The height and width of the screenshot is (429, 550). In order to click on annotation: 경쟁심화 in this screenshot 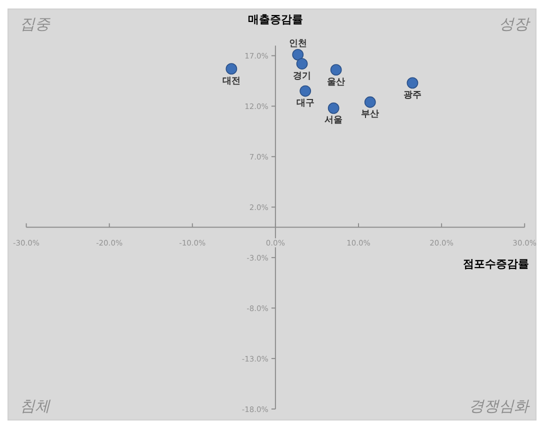, I will do `click(499, 406)`.